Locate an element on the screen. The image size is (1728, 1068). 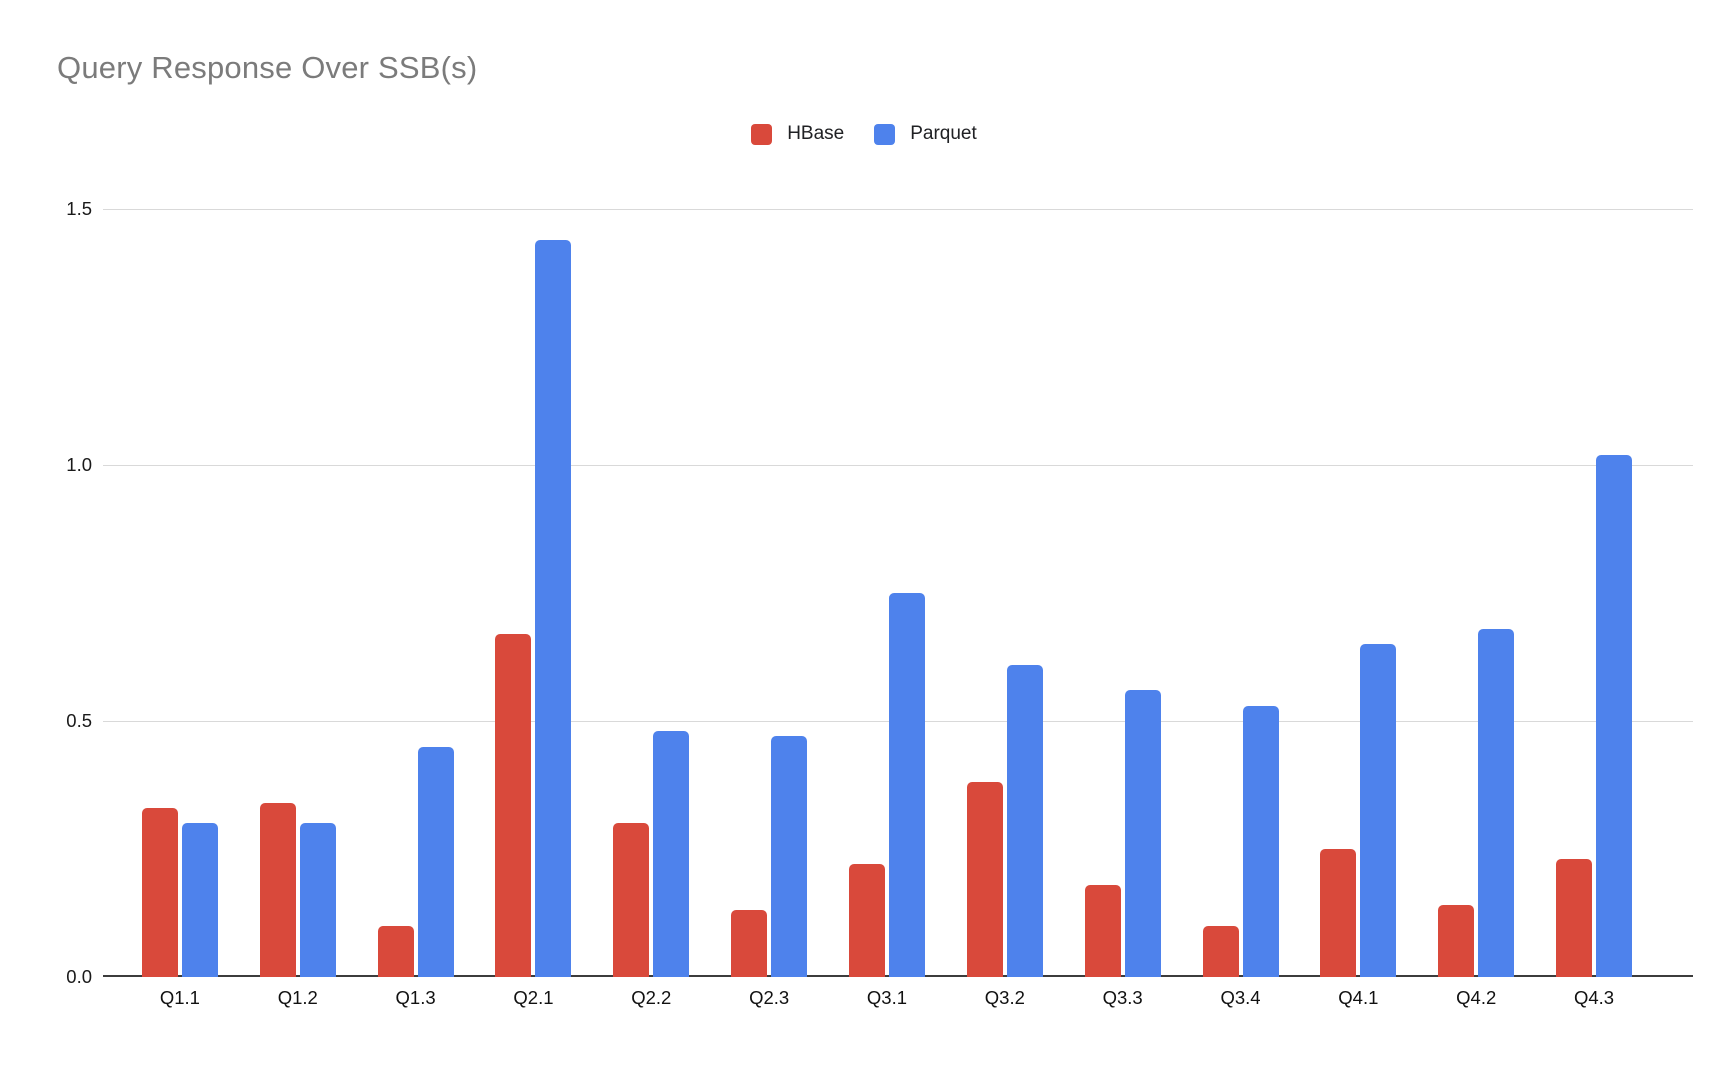
bar-parquet-q1.2 is located at coordinates (317, 900).